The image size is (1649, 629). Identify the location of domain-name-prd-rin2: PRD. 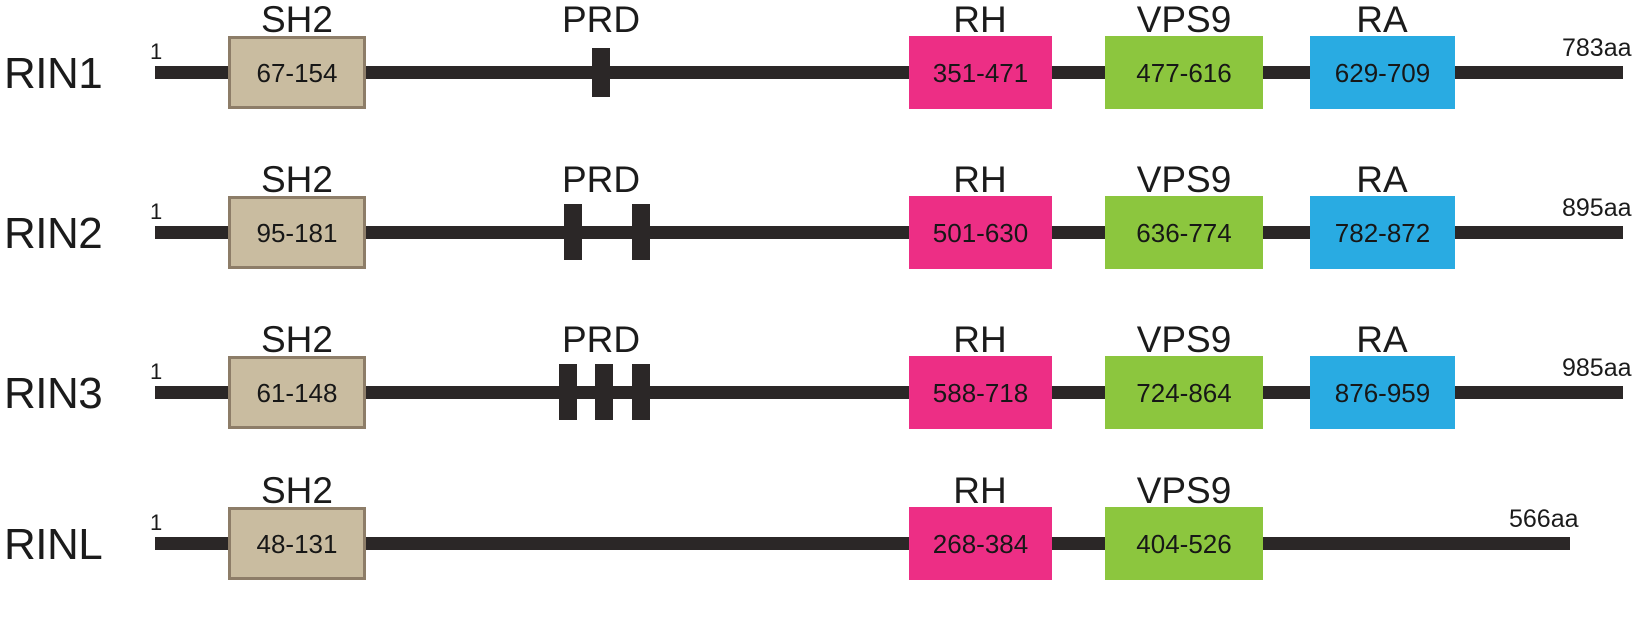
(601, 179).